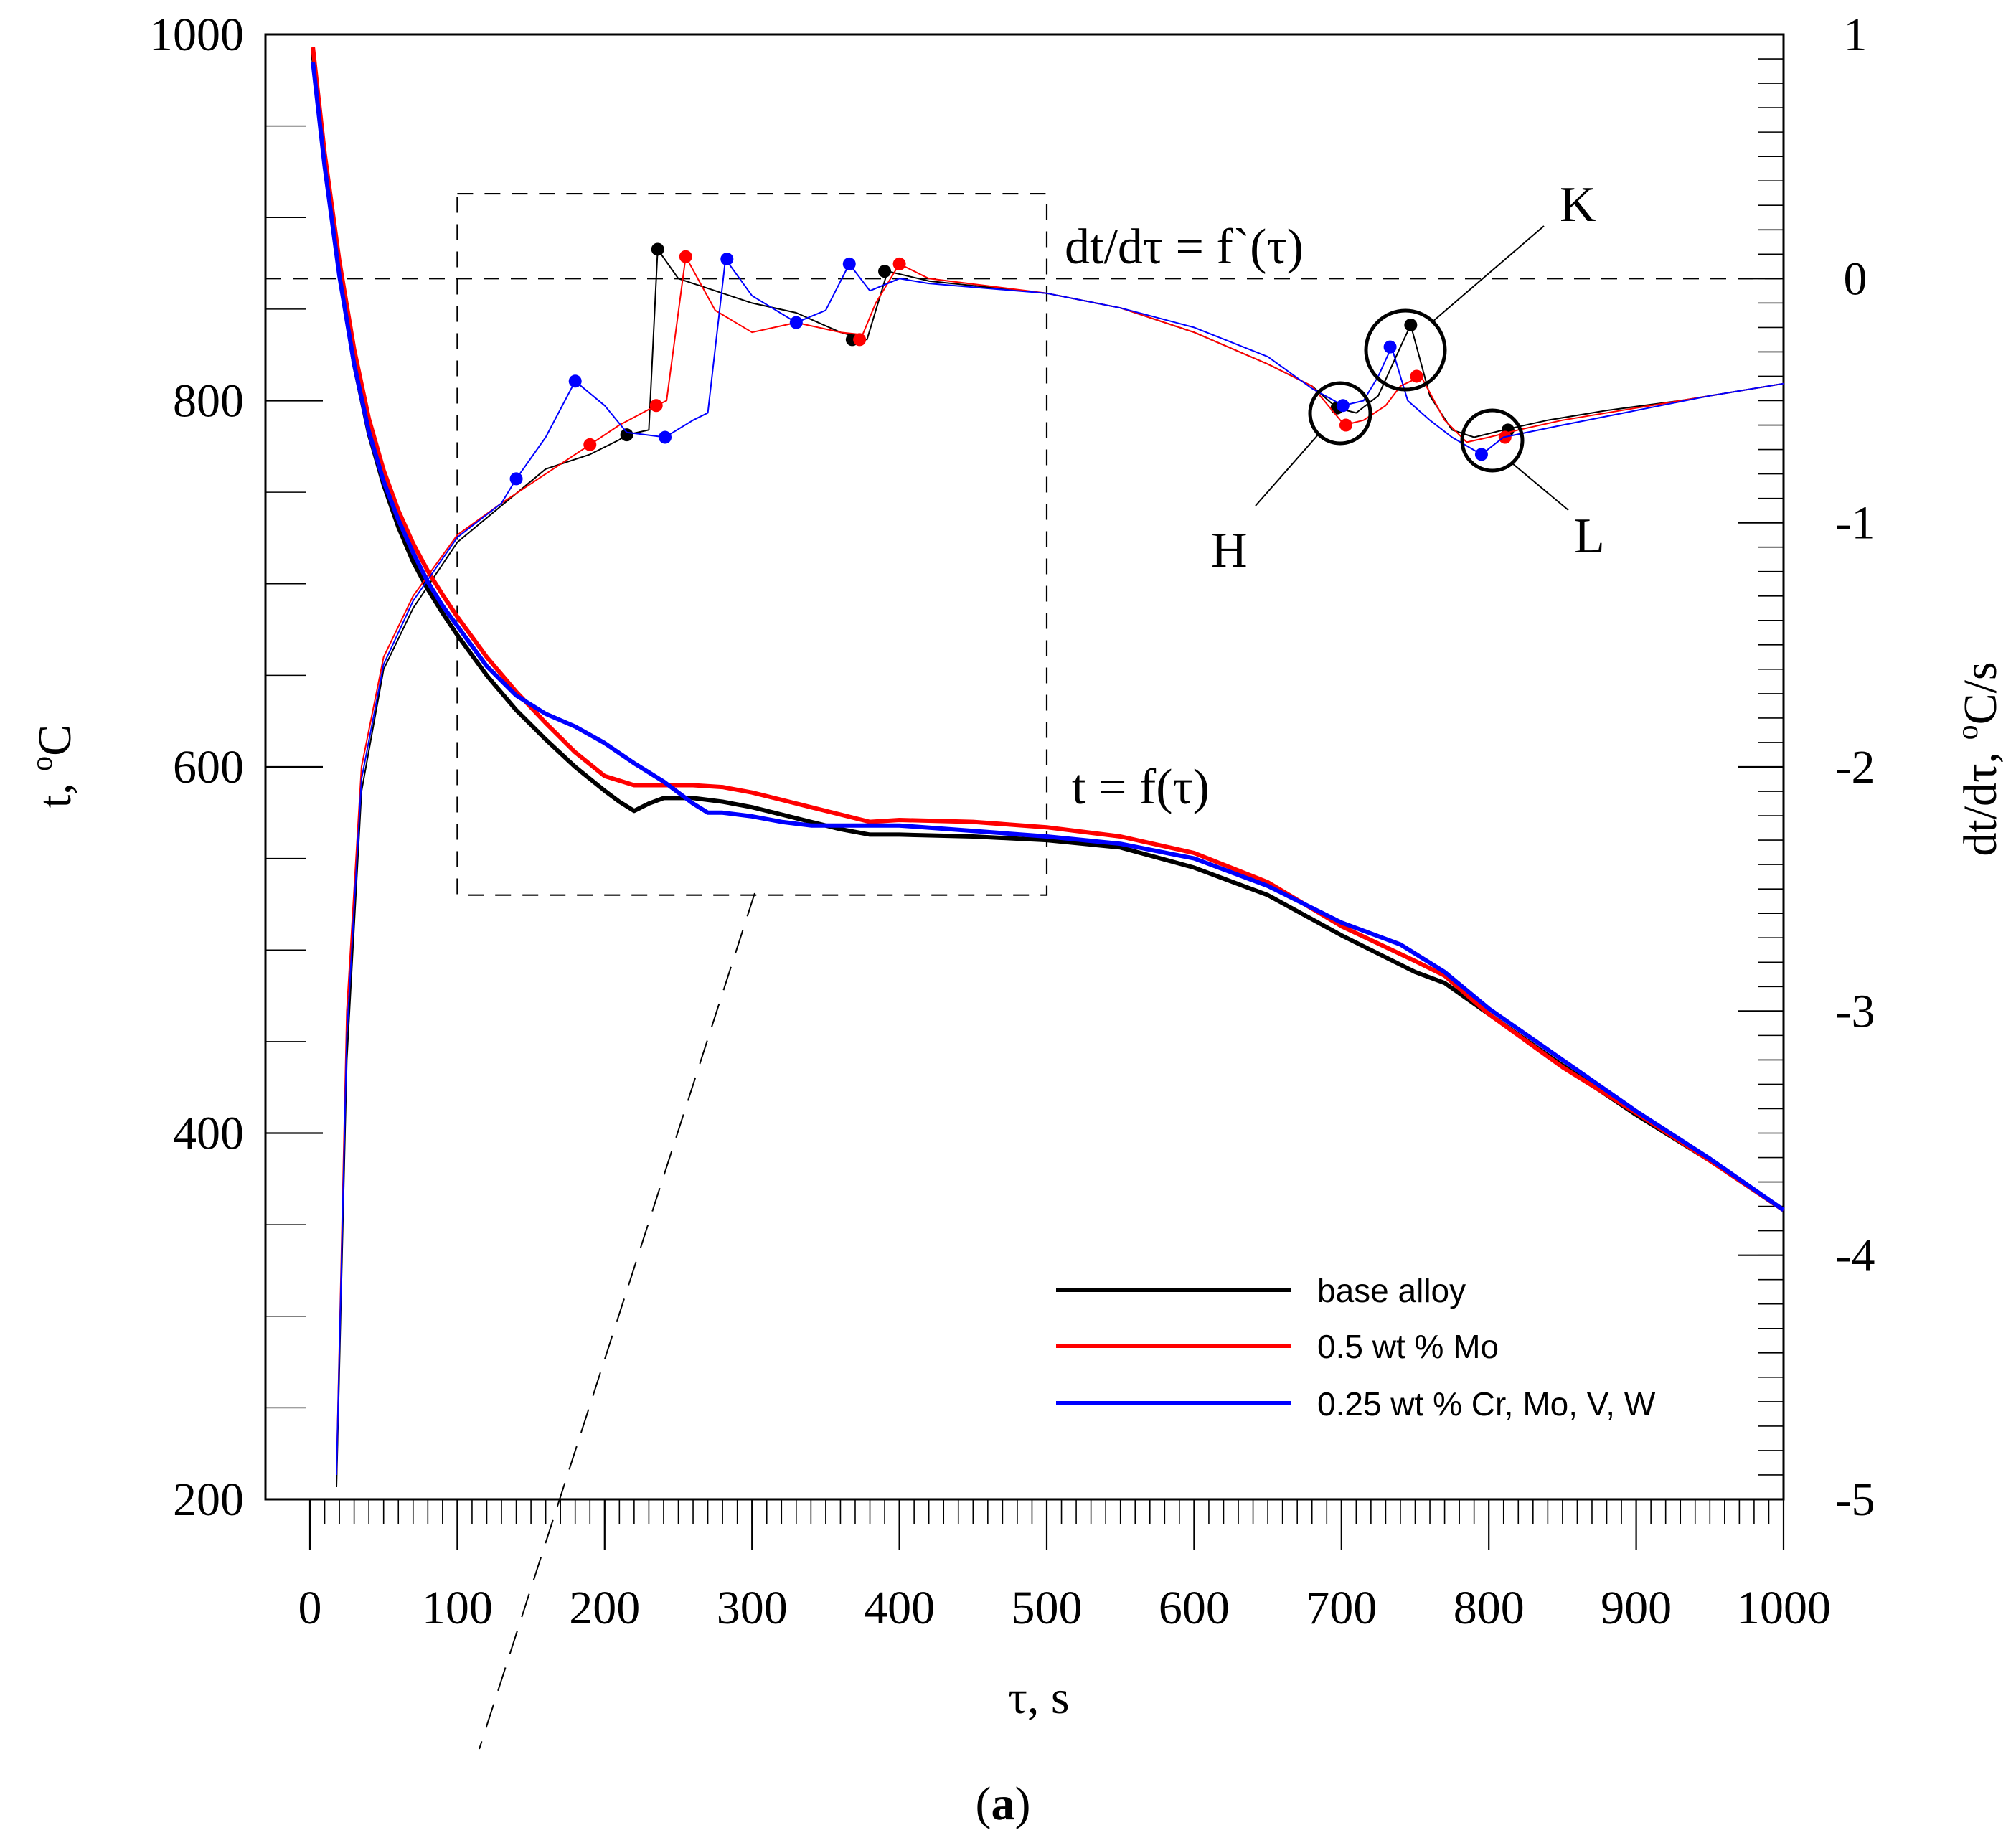 This screenshot has width=2016, height=1848. I want to click on y-right-tick-label: -5, so click(1855, 1500).